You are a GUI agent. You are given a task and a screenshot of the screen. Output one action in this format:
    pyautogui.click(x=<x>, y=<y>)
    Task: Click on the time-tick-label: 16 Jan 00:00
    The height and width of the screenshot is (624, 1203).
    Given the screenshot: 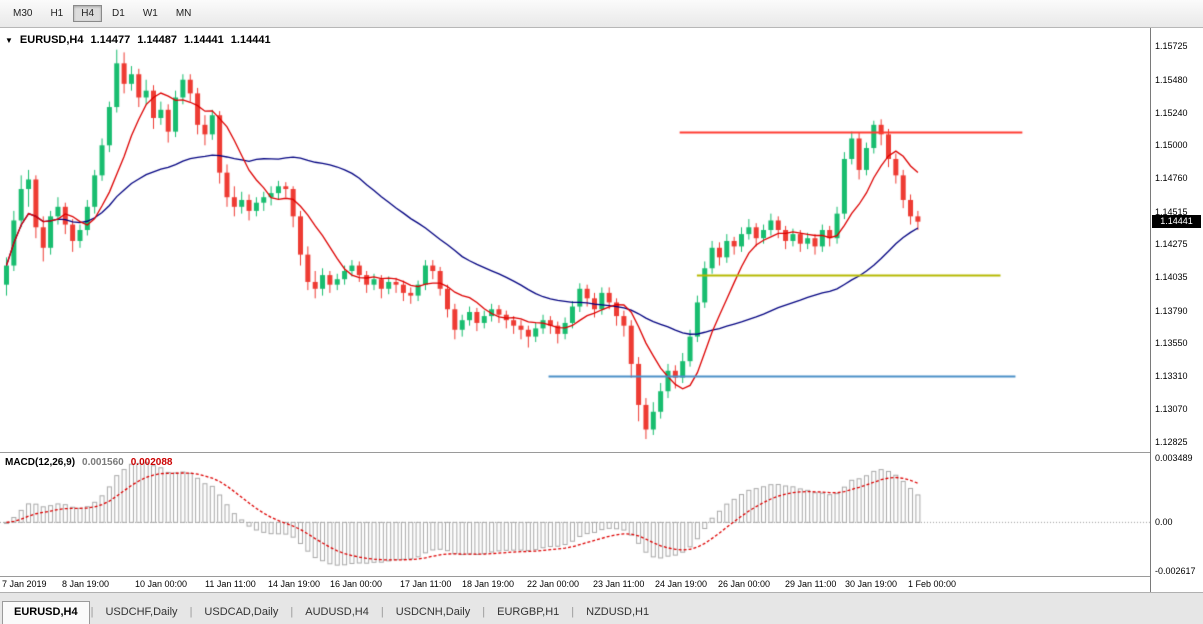 What is the action you would take?
    pyautogui.click(x=356, y=584)
    